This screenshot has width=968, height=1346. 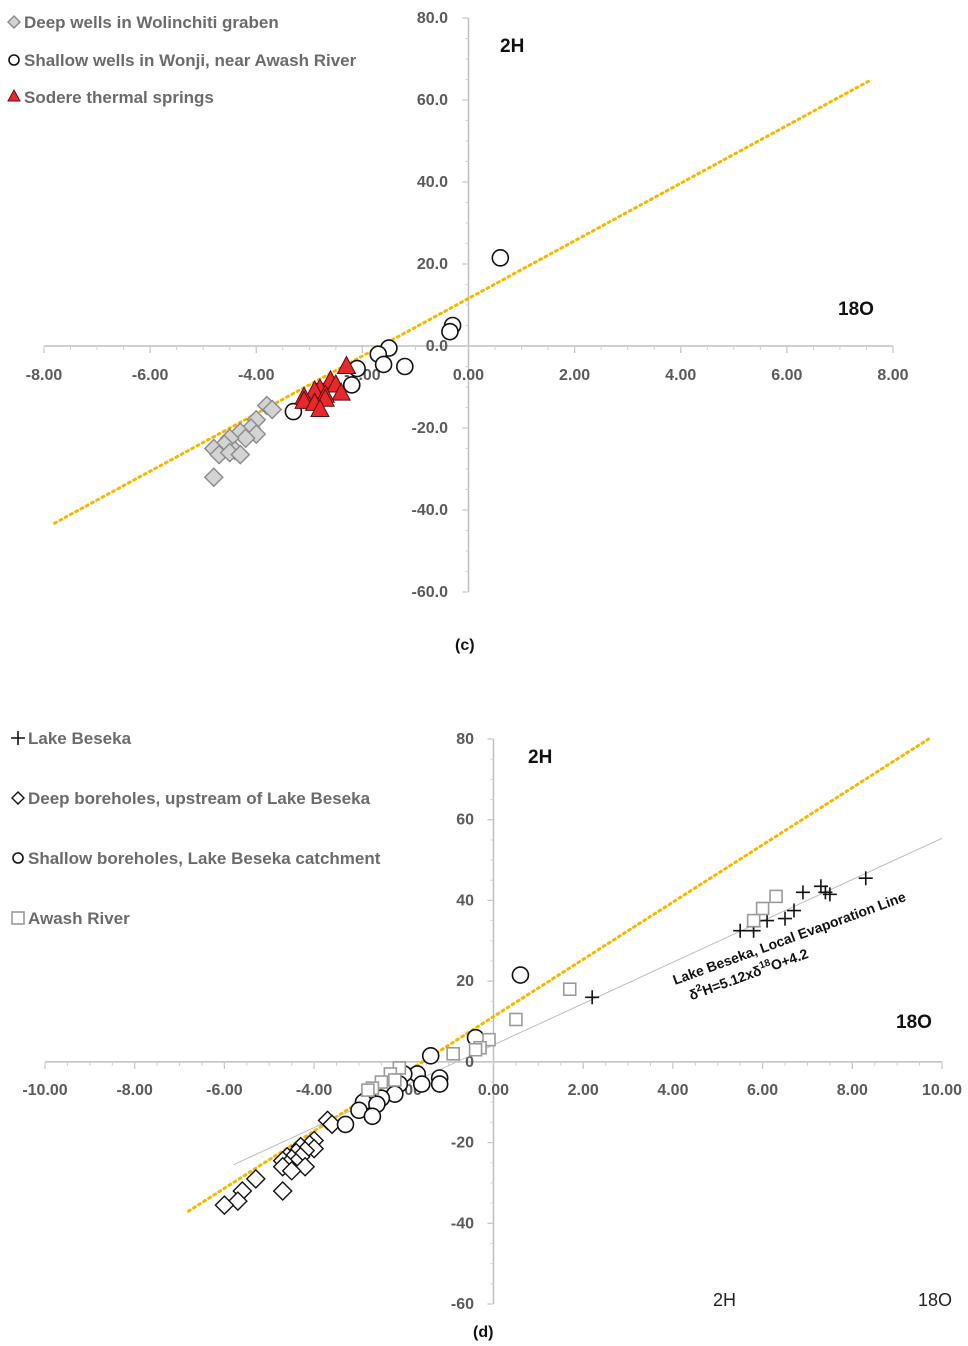 I want to click on p1-legend-entry: Shallow boreholes, Lake Beseka catchment, so click(x=196, y=858).